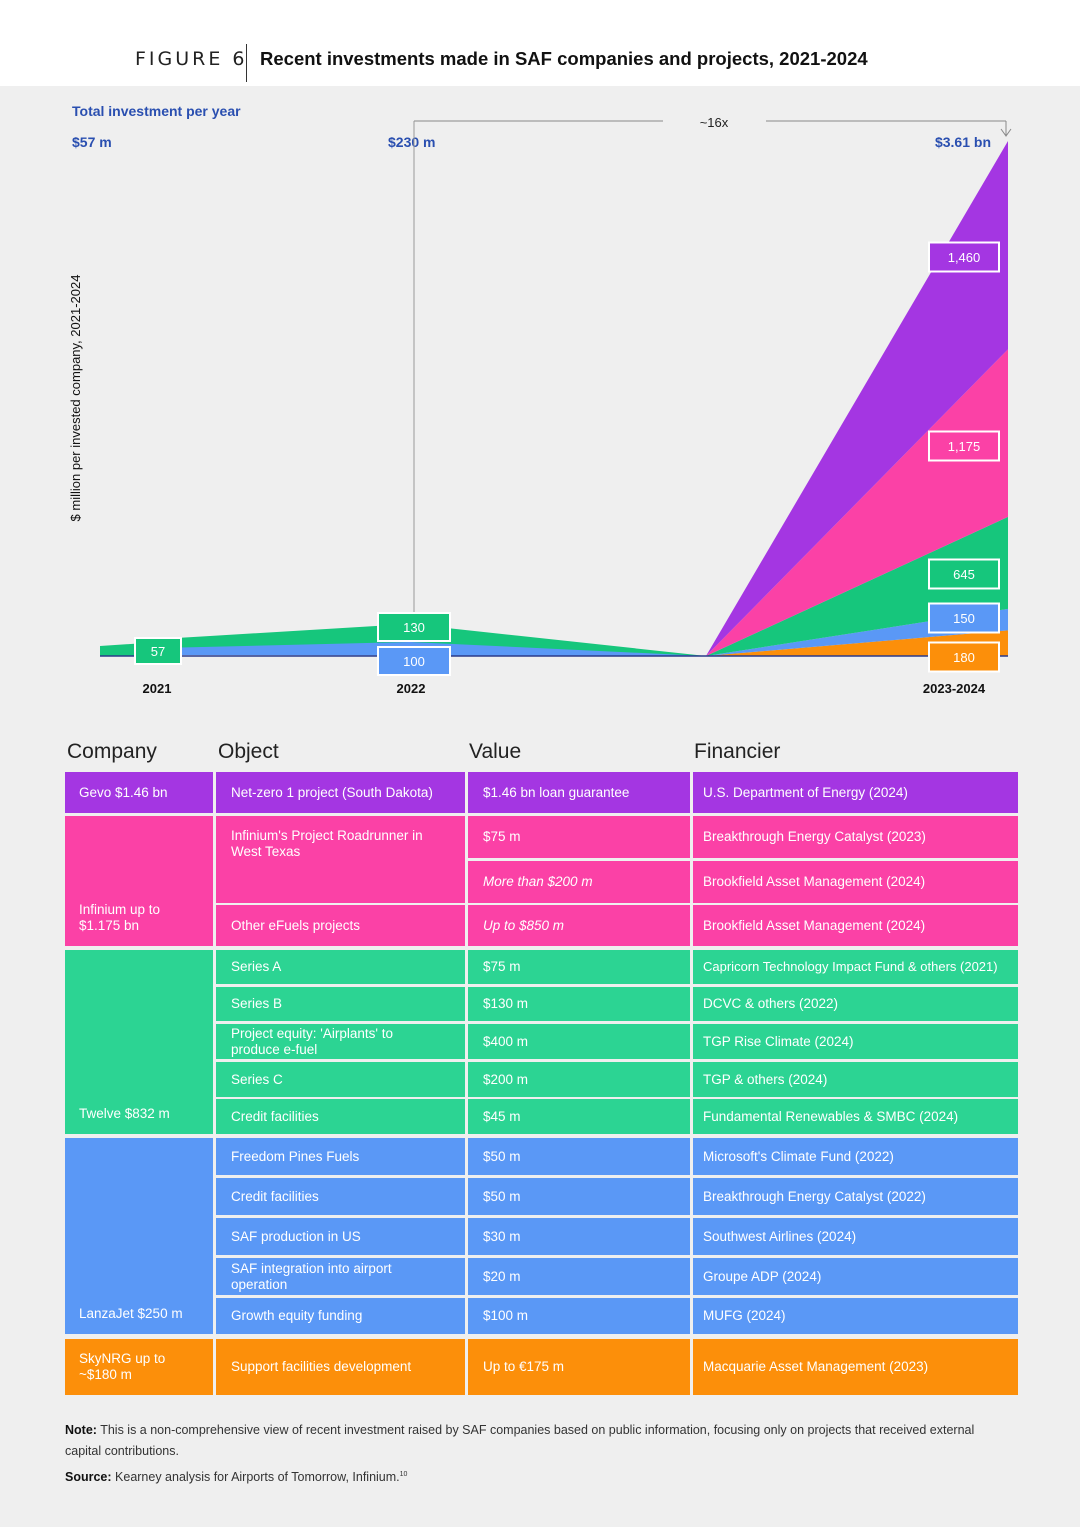 This screenshot has height=1527, width=1080. I want to click on source-label: Source:, so click(88, 1477).